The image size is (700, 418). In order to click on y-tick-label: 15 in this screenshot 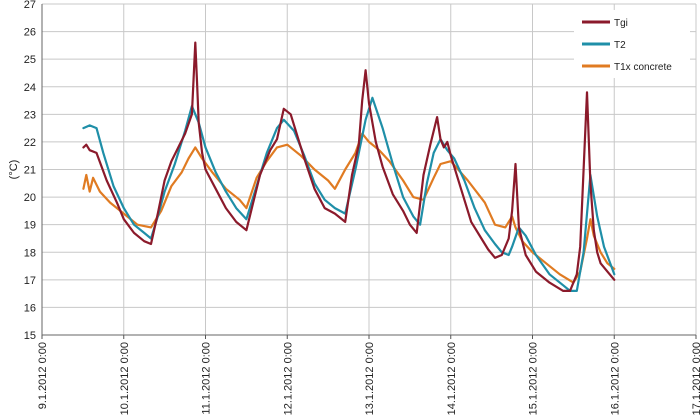, I will do `click(30, 336)`.